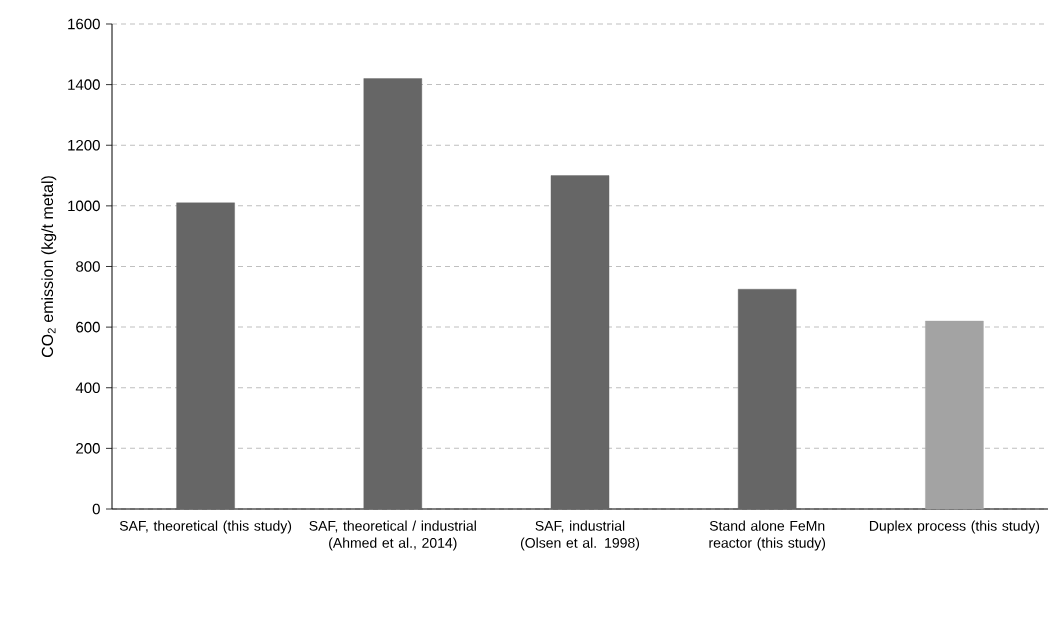  Describe the element at coordinates (84, 206) in the screenshot. I see `y-tick-label: 1000` at that location.